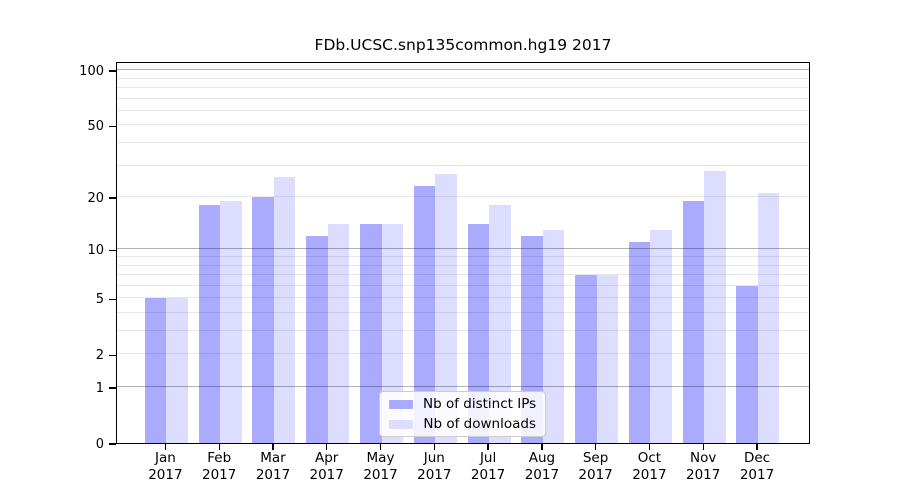  What do you see at coordinates (263, 320) in the screenshot?
I see `bar-distinct-ips-mar` at bounding box center [263, 320].